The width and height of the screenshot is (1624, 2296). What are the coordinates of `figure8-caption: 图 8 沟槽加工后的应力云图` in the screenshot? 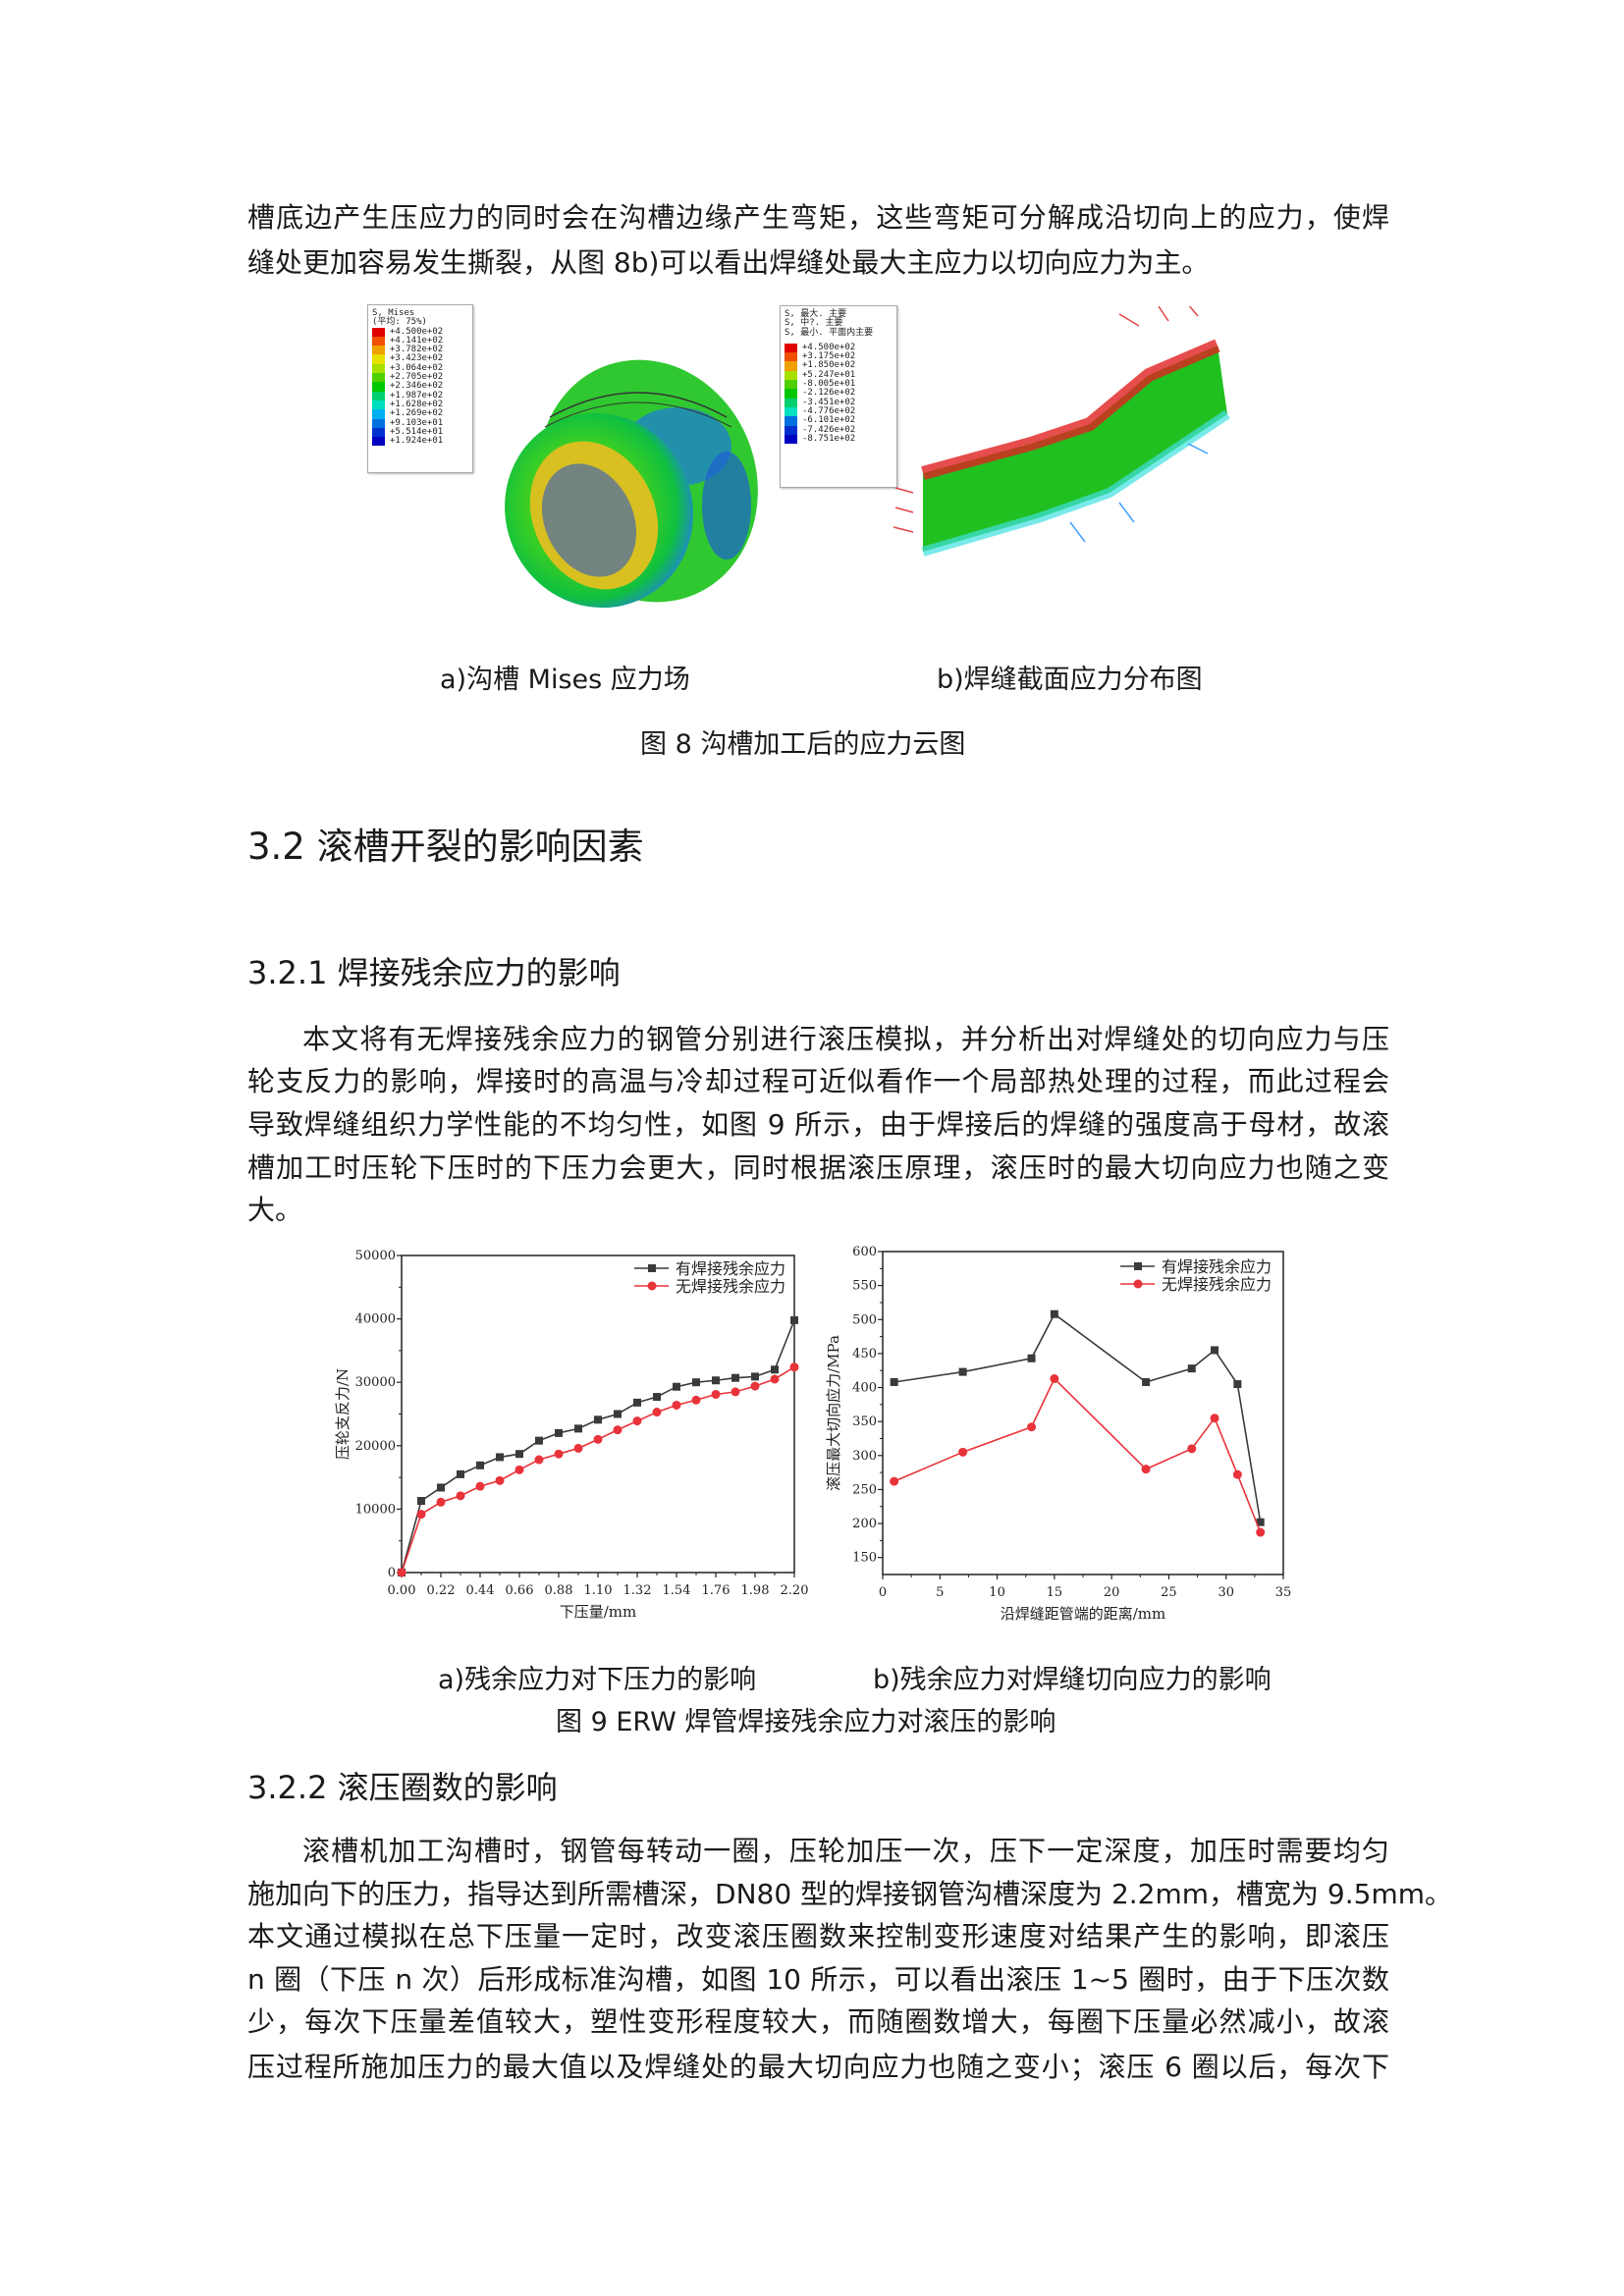 It's located at (803, 744).